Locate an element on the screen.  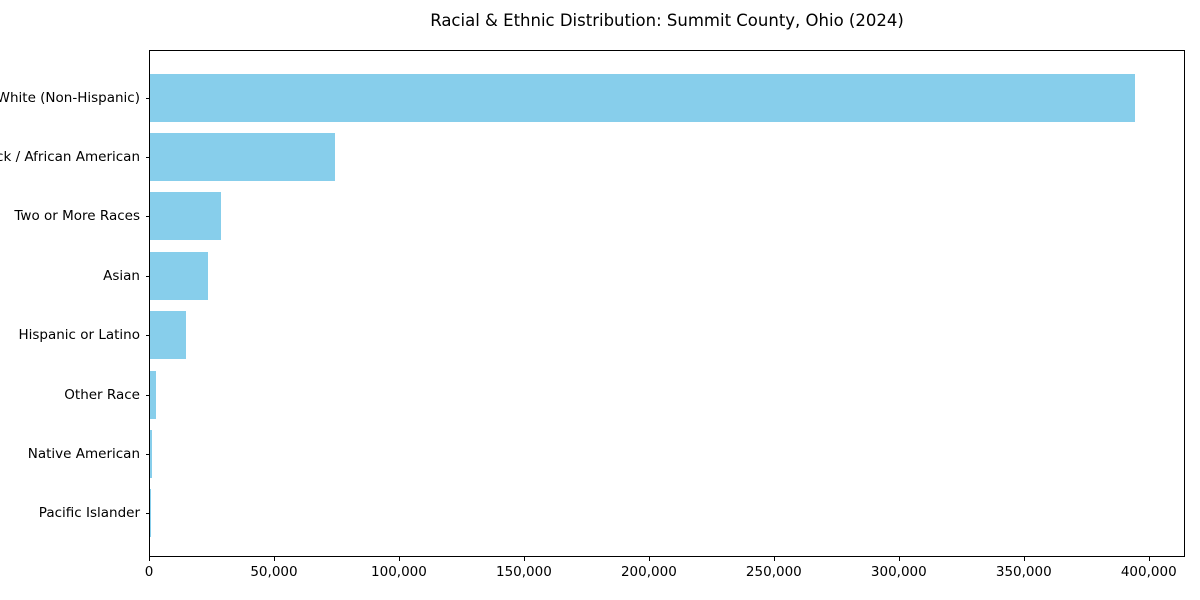
bar-row: Native American is located at coordinates (606, 453).